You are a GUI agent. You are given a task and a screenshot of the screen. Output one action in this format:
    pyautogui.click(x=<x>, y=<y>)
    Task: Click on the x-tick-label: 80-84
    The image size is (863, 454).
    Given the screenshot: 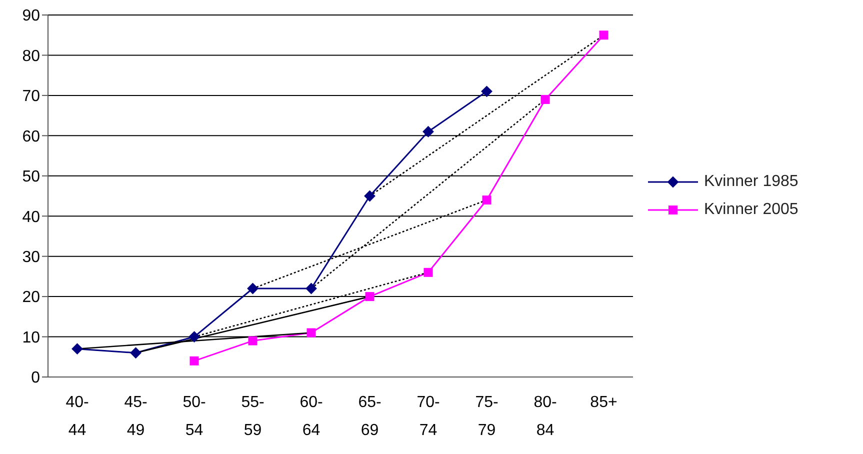 What is the action you would take?
    pyautogui.click(x=545, y=416)
    